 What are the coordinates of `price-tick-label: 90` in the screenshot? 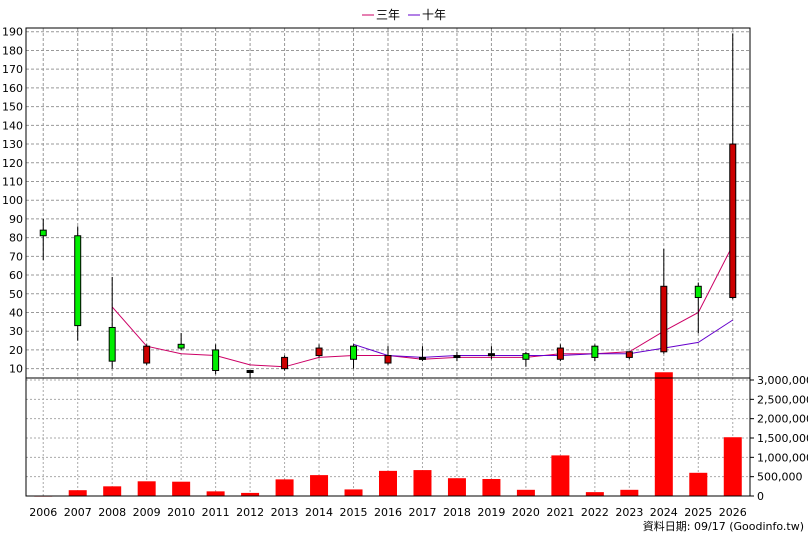 It's located at (16, 219).